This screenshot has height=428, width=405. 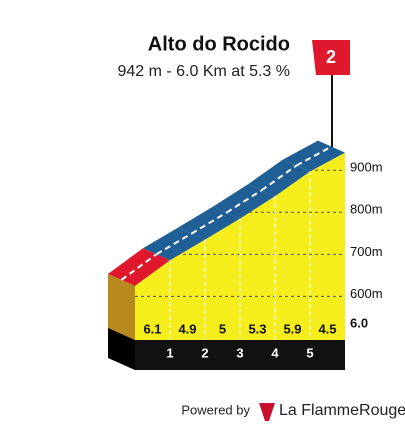 What do you see at coordinates (222, 328) in the screenshot?
I see `gradient-label: 5` at bounding box center [222, 328].